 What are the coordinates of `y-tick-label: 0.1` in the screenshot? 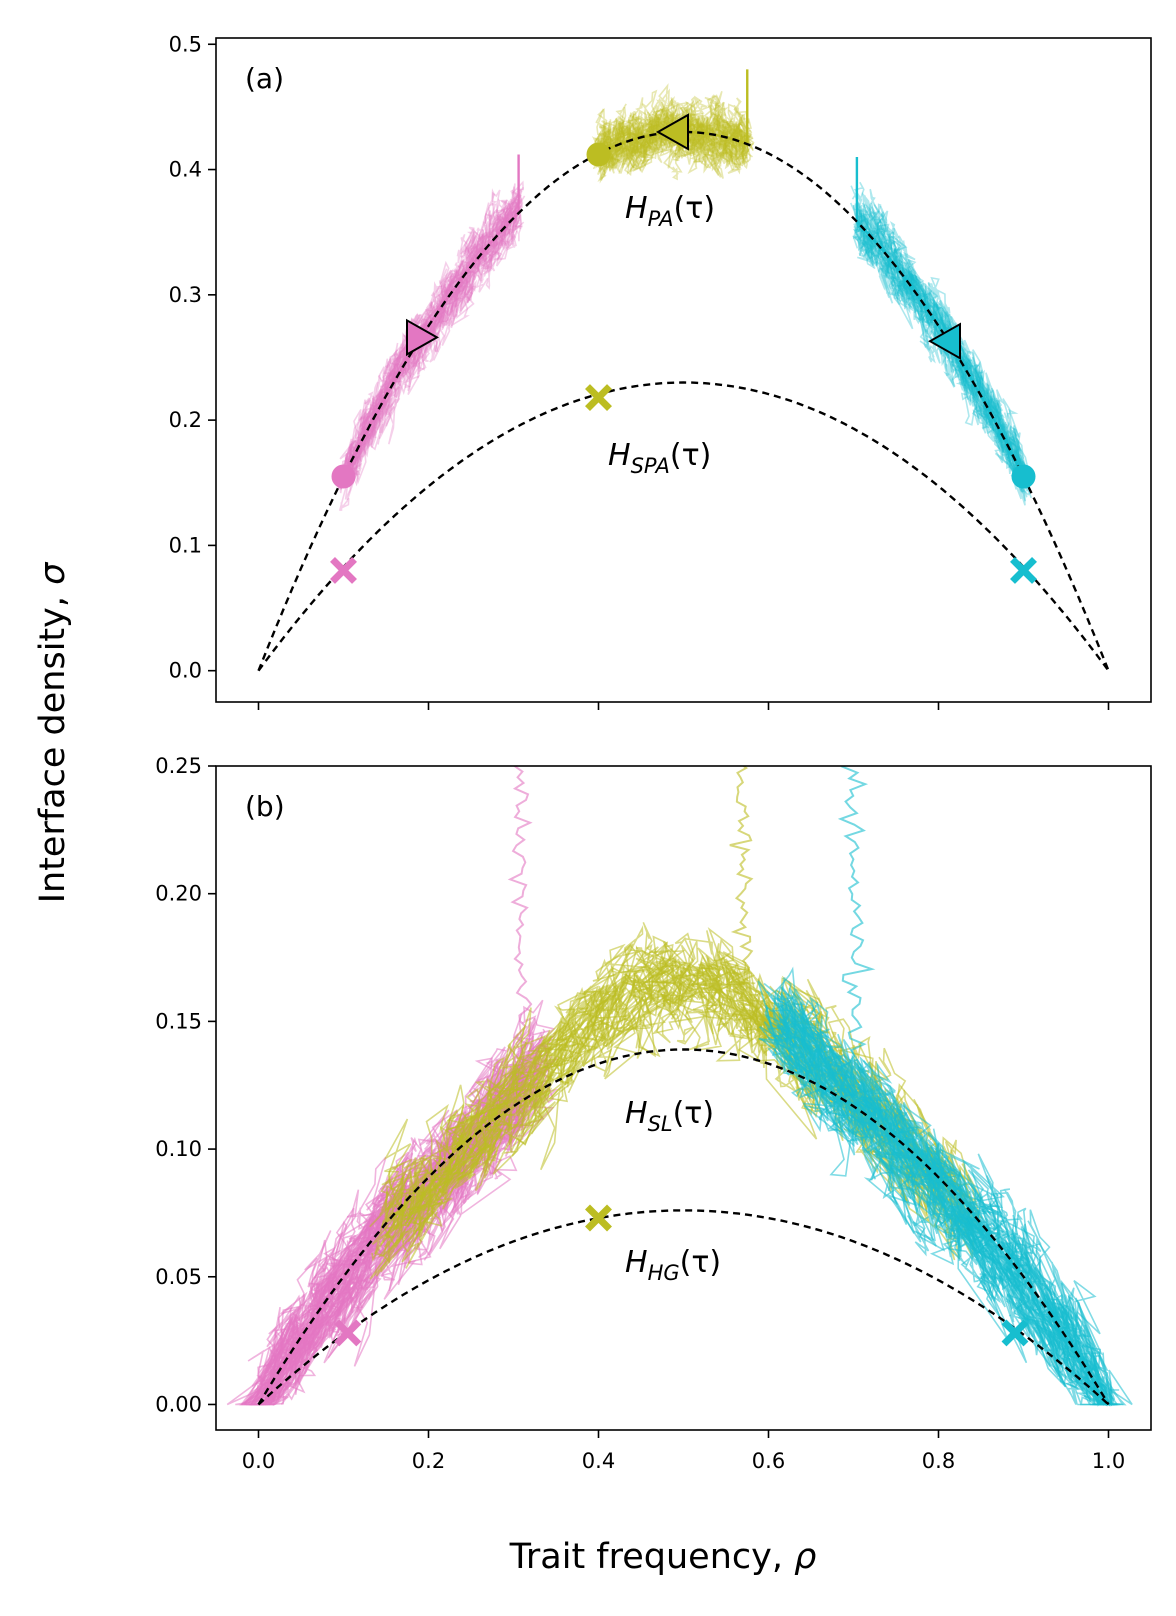 It's located at (185, 545).